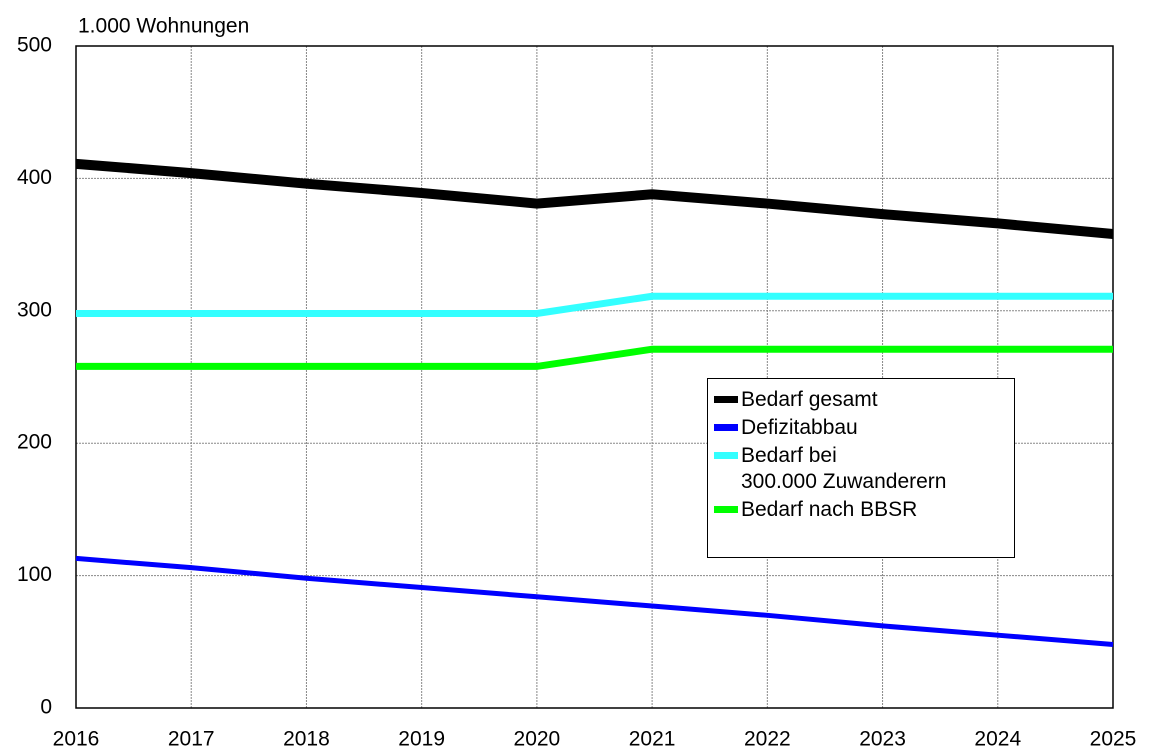 This screenshot has height=751, width=1151. What do you see at coordinates (76, 739) in the screenshot?
I see `x-tick-label: 2016` at bounding box center [76, 739].